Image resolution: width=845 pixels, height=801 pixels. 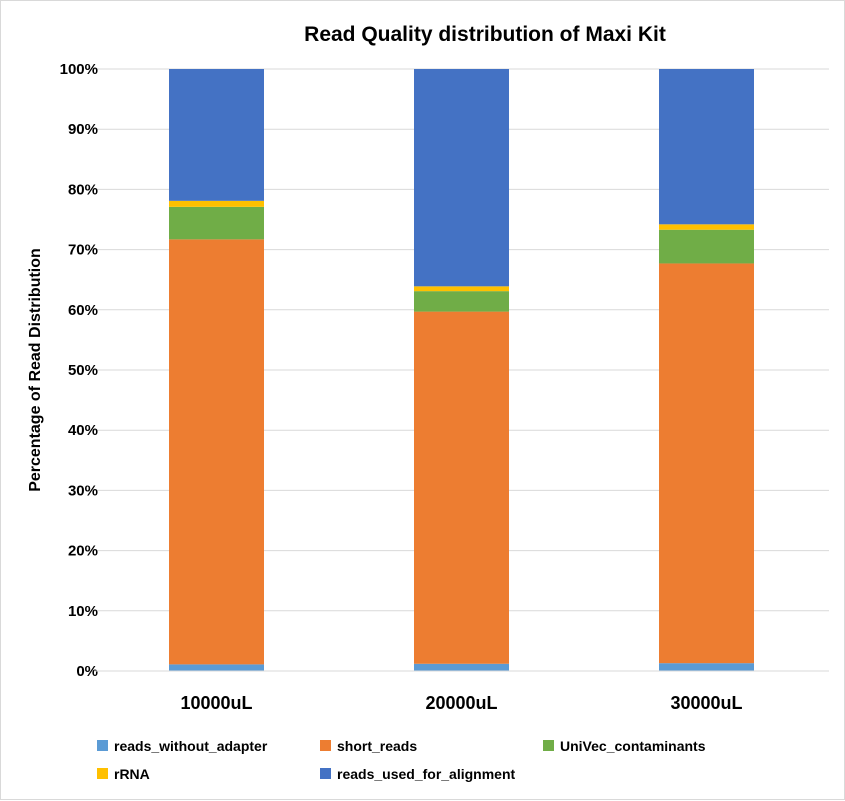 I want to click on y-axis-ticks: 0% 10% 20% 30% 40% 50% 60% 70% 80% 90% 100%, so click(x=79, y=370).